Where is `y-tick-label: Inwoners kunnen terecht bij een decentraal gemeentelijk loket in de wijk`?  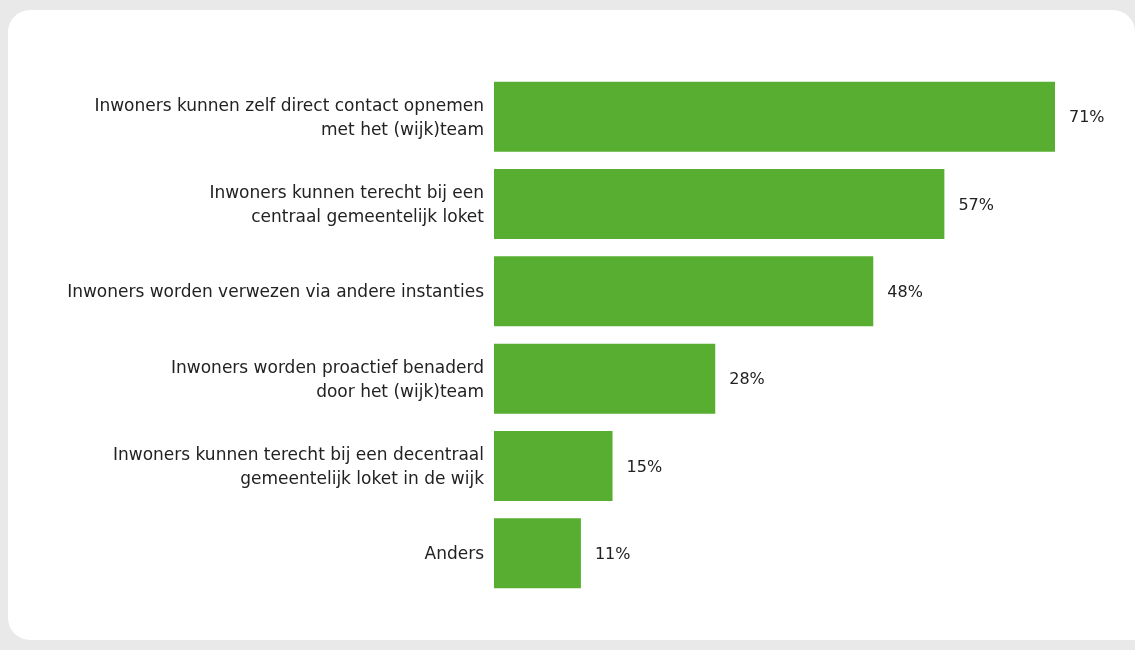 y-tick-label: Inwoners kunnen terecht bij een decentraal gemeentelijk loket in de wijk is located at coordinates (298, 466).